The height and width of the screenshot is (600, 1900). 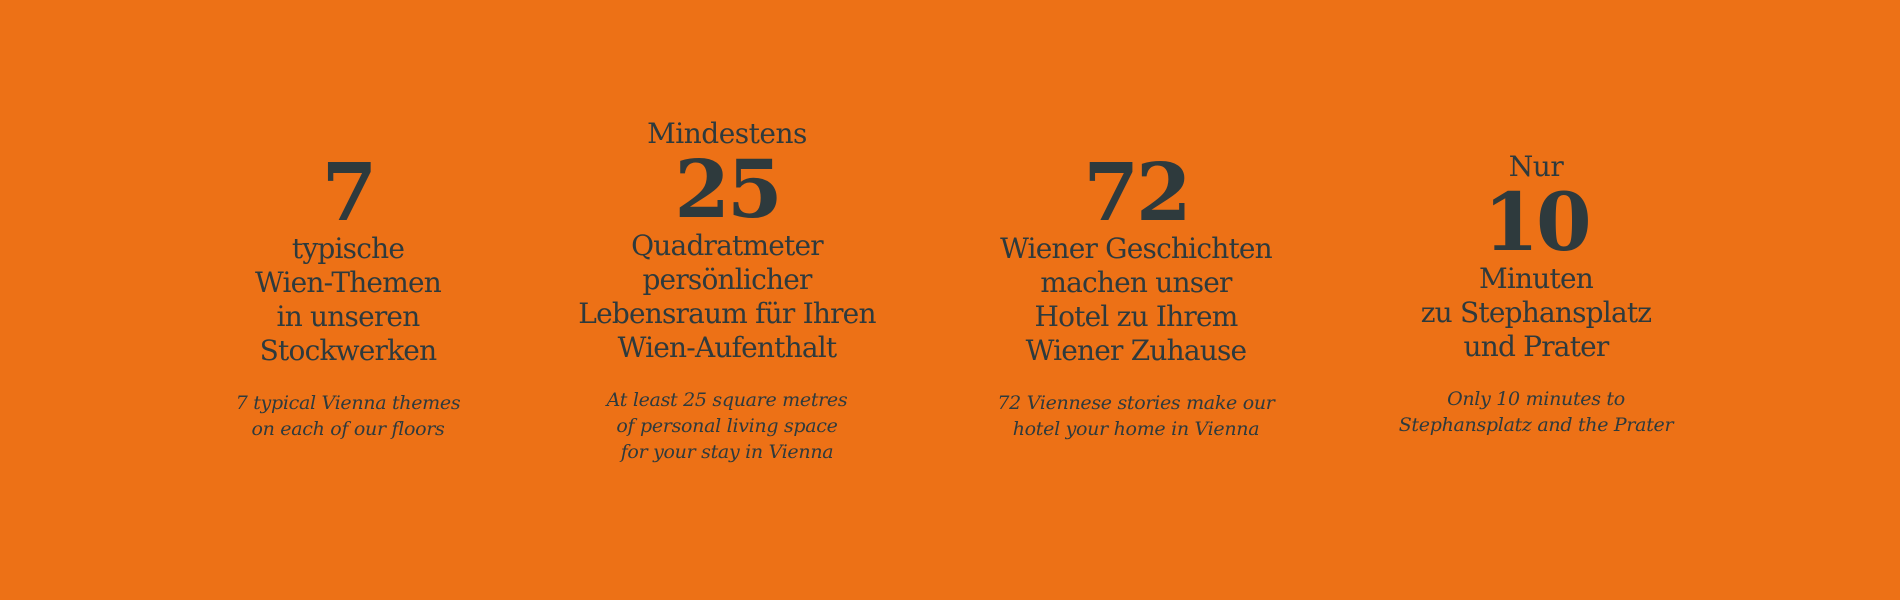 What do you see at coordinates (727, 347) in the screenshot?
I see `german-line: Wien-Aufenthalt` at bounding box center [727, 347].